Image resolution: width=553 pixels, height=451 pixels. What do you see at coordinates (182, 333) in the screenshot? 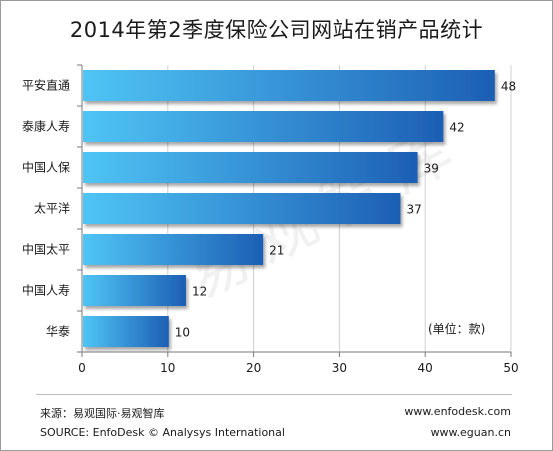
I see `value-label: 10` at bounding box center [182, 333].